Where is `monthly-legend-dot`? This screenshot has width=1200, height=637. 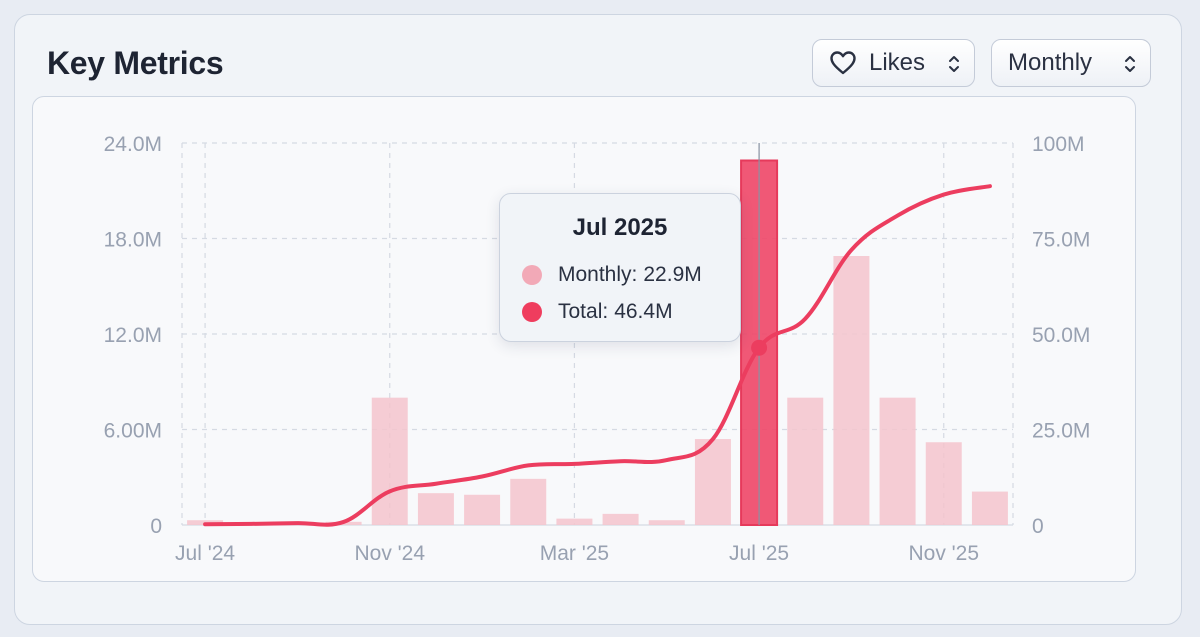
monthly-legend-dot is located at coordinates (532, 275).